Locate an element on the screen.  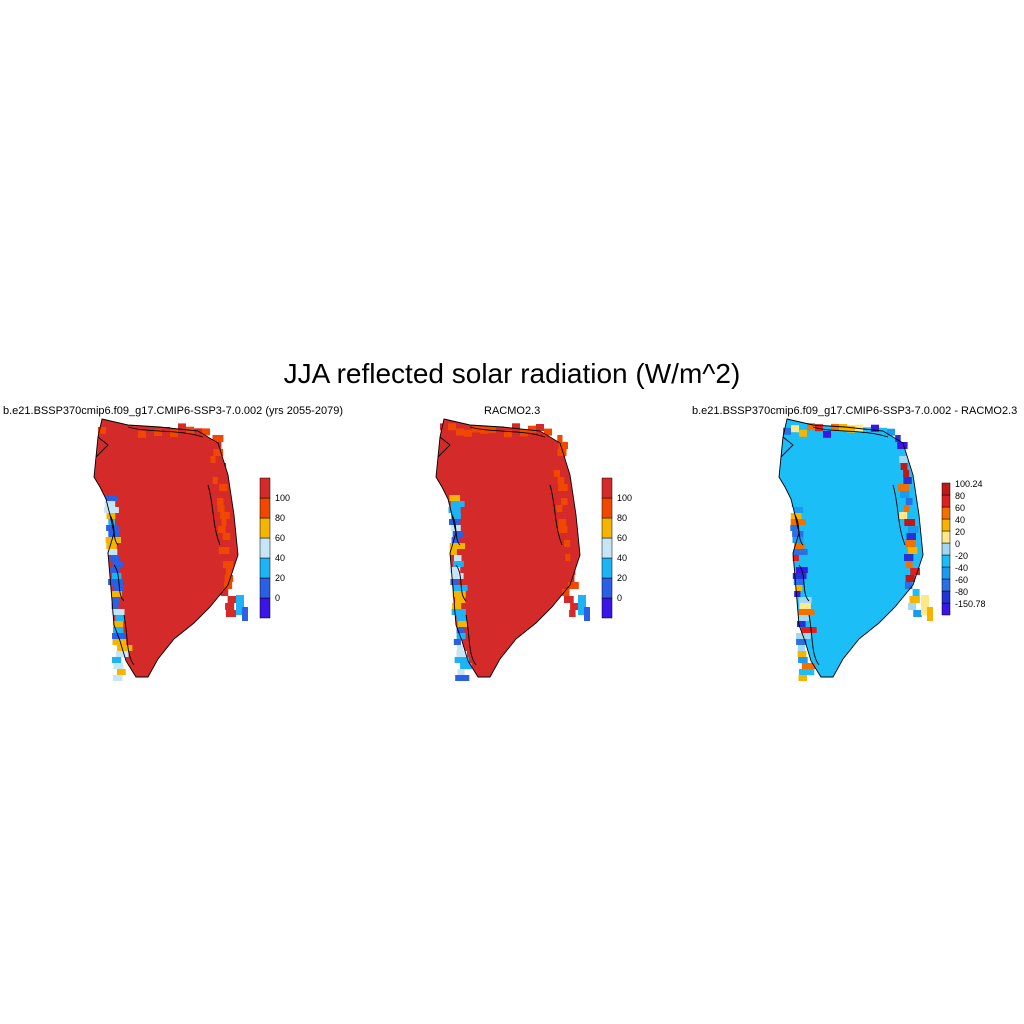
colorbar-tick-label: -40 is located at coordinates (961, 568).